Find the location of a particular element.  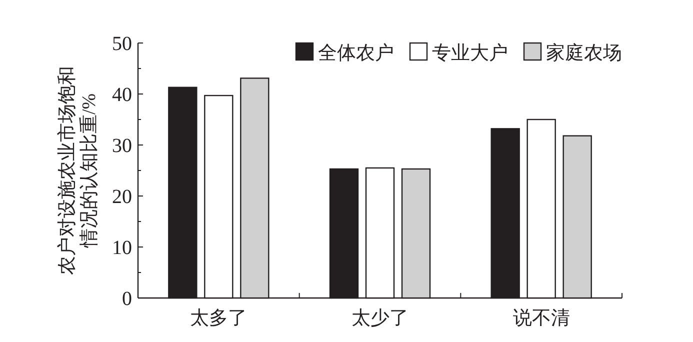

y-tick-label: 10 is located at coordinates (122, 248).